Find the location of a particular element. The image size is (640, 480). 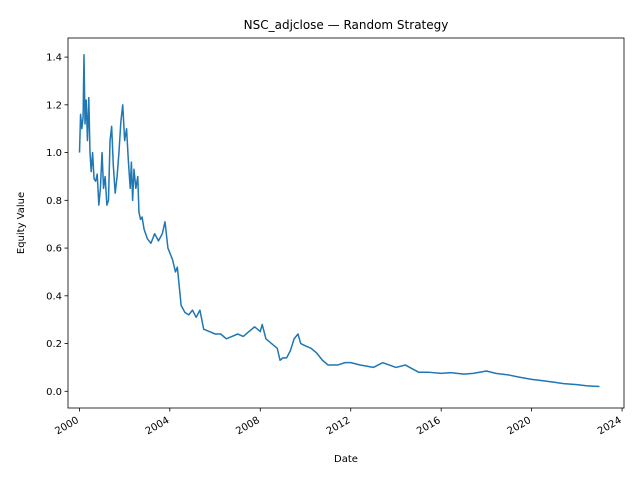

y-tick-label: 1.2 is located at coordinates (54, 105).